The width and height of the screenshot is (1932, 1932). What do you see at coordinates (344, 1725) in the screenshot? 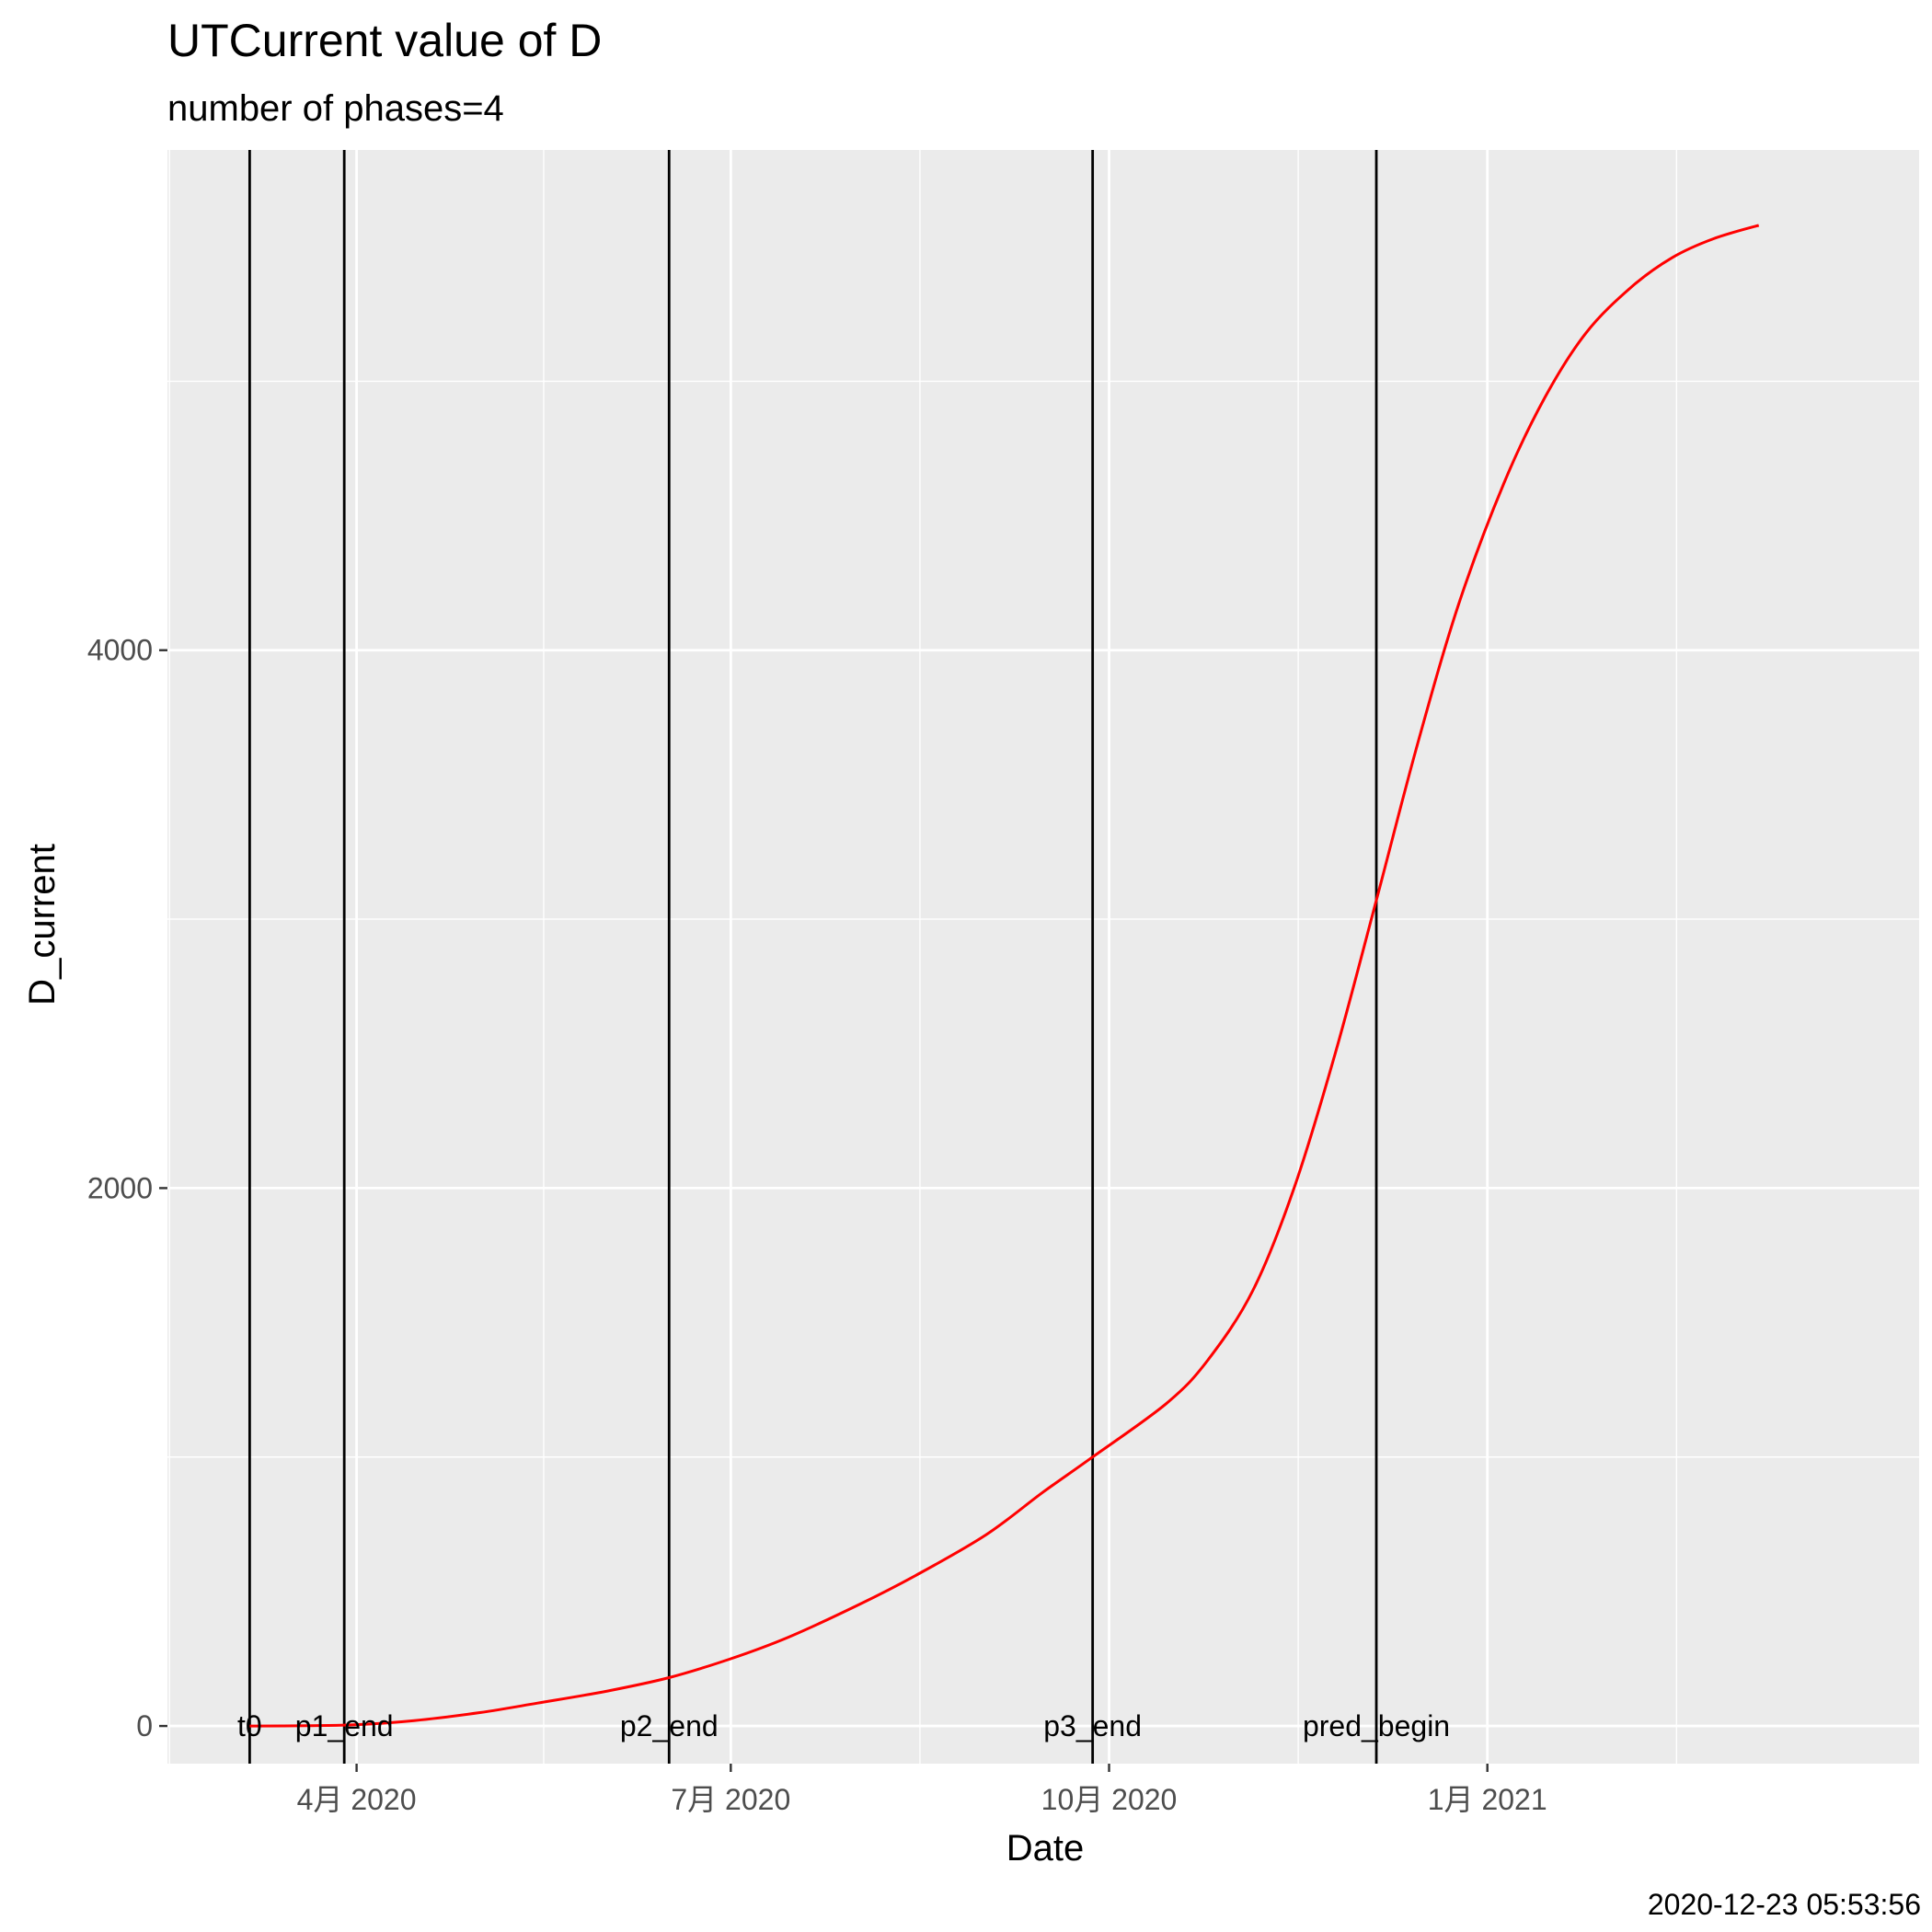
I see `phase-label-p1-end: p1_end` at bounding box center [344, 1725].